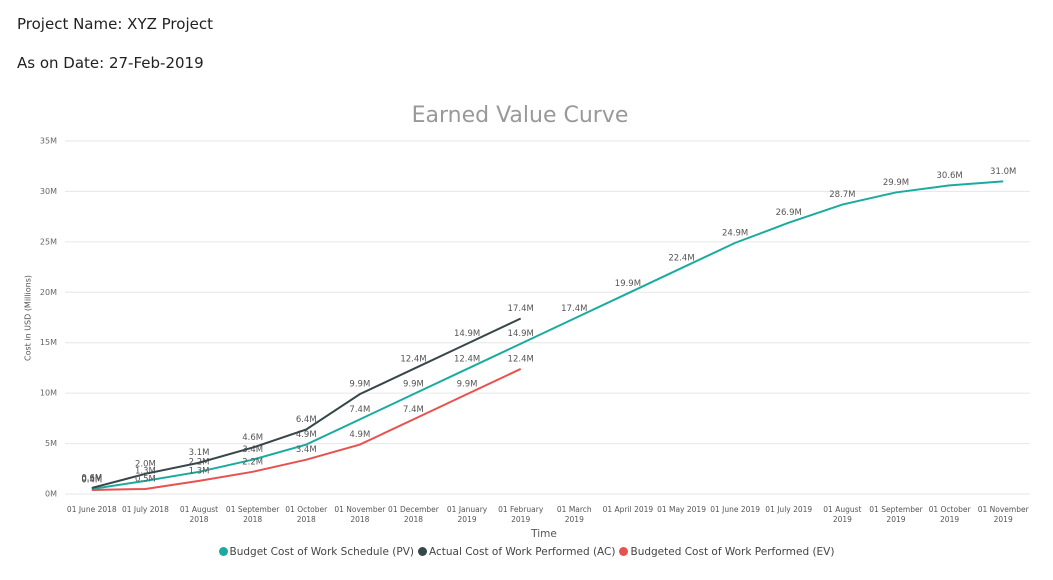  What do you see at coordinates (732, 552) in the screenshot?
I see `legend-label: Budgeted Cost of Work Performed (EV)` at bounding box center [732, 552].